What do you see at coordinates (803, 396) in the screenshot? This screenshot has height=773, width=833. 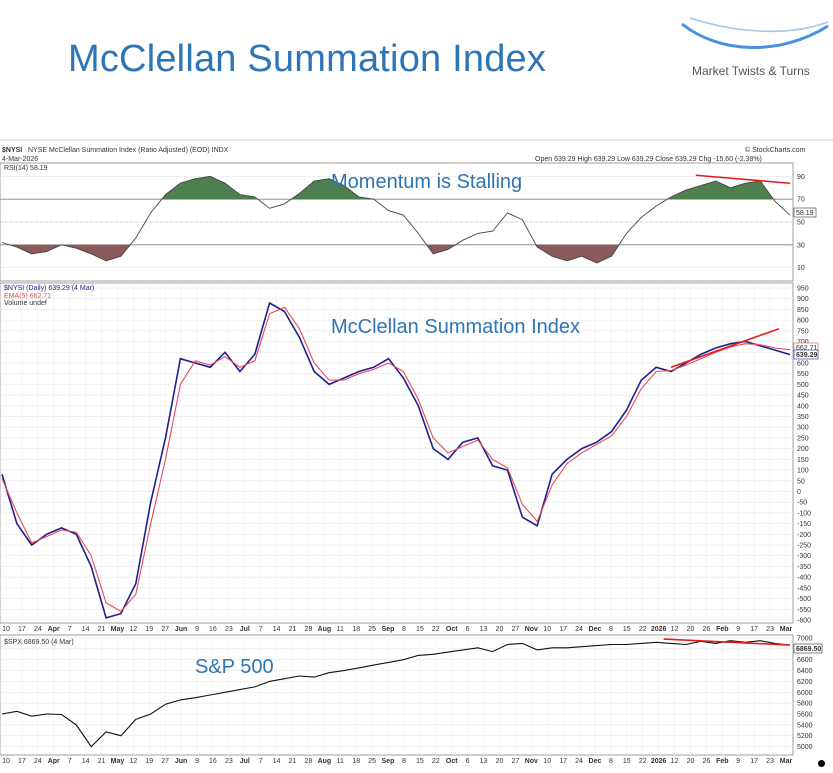 I see `nysi-ytick-label: 450` at bounding box center [803, 396].